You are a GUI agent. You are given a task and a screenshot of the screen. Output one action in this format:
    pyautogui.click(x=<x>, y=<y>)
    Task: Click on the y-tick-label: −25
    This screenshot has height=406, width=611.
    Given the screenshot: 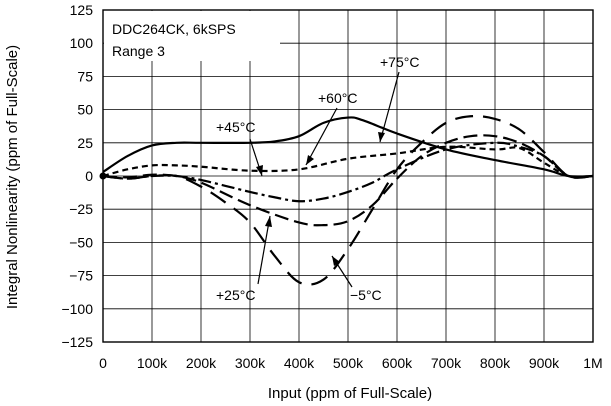 What is the action you would take?
    pyautogui.click(x=81, y=209)
    